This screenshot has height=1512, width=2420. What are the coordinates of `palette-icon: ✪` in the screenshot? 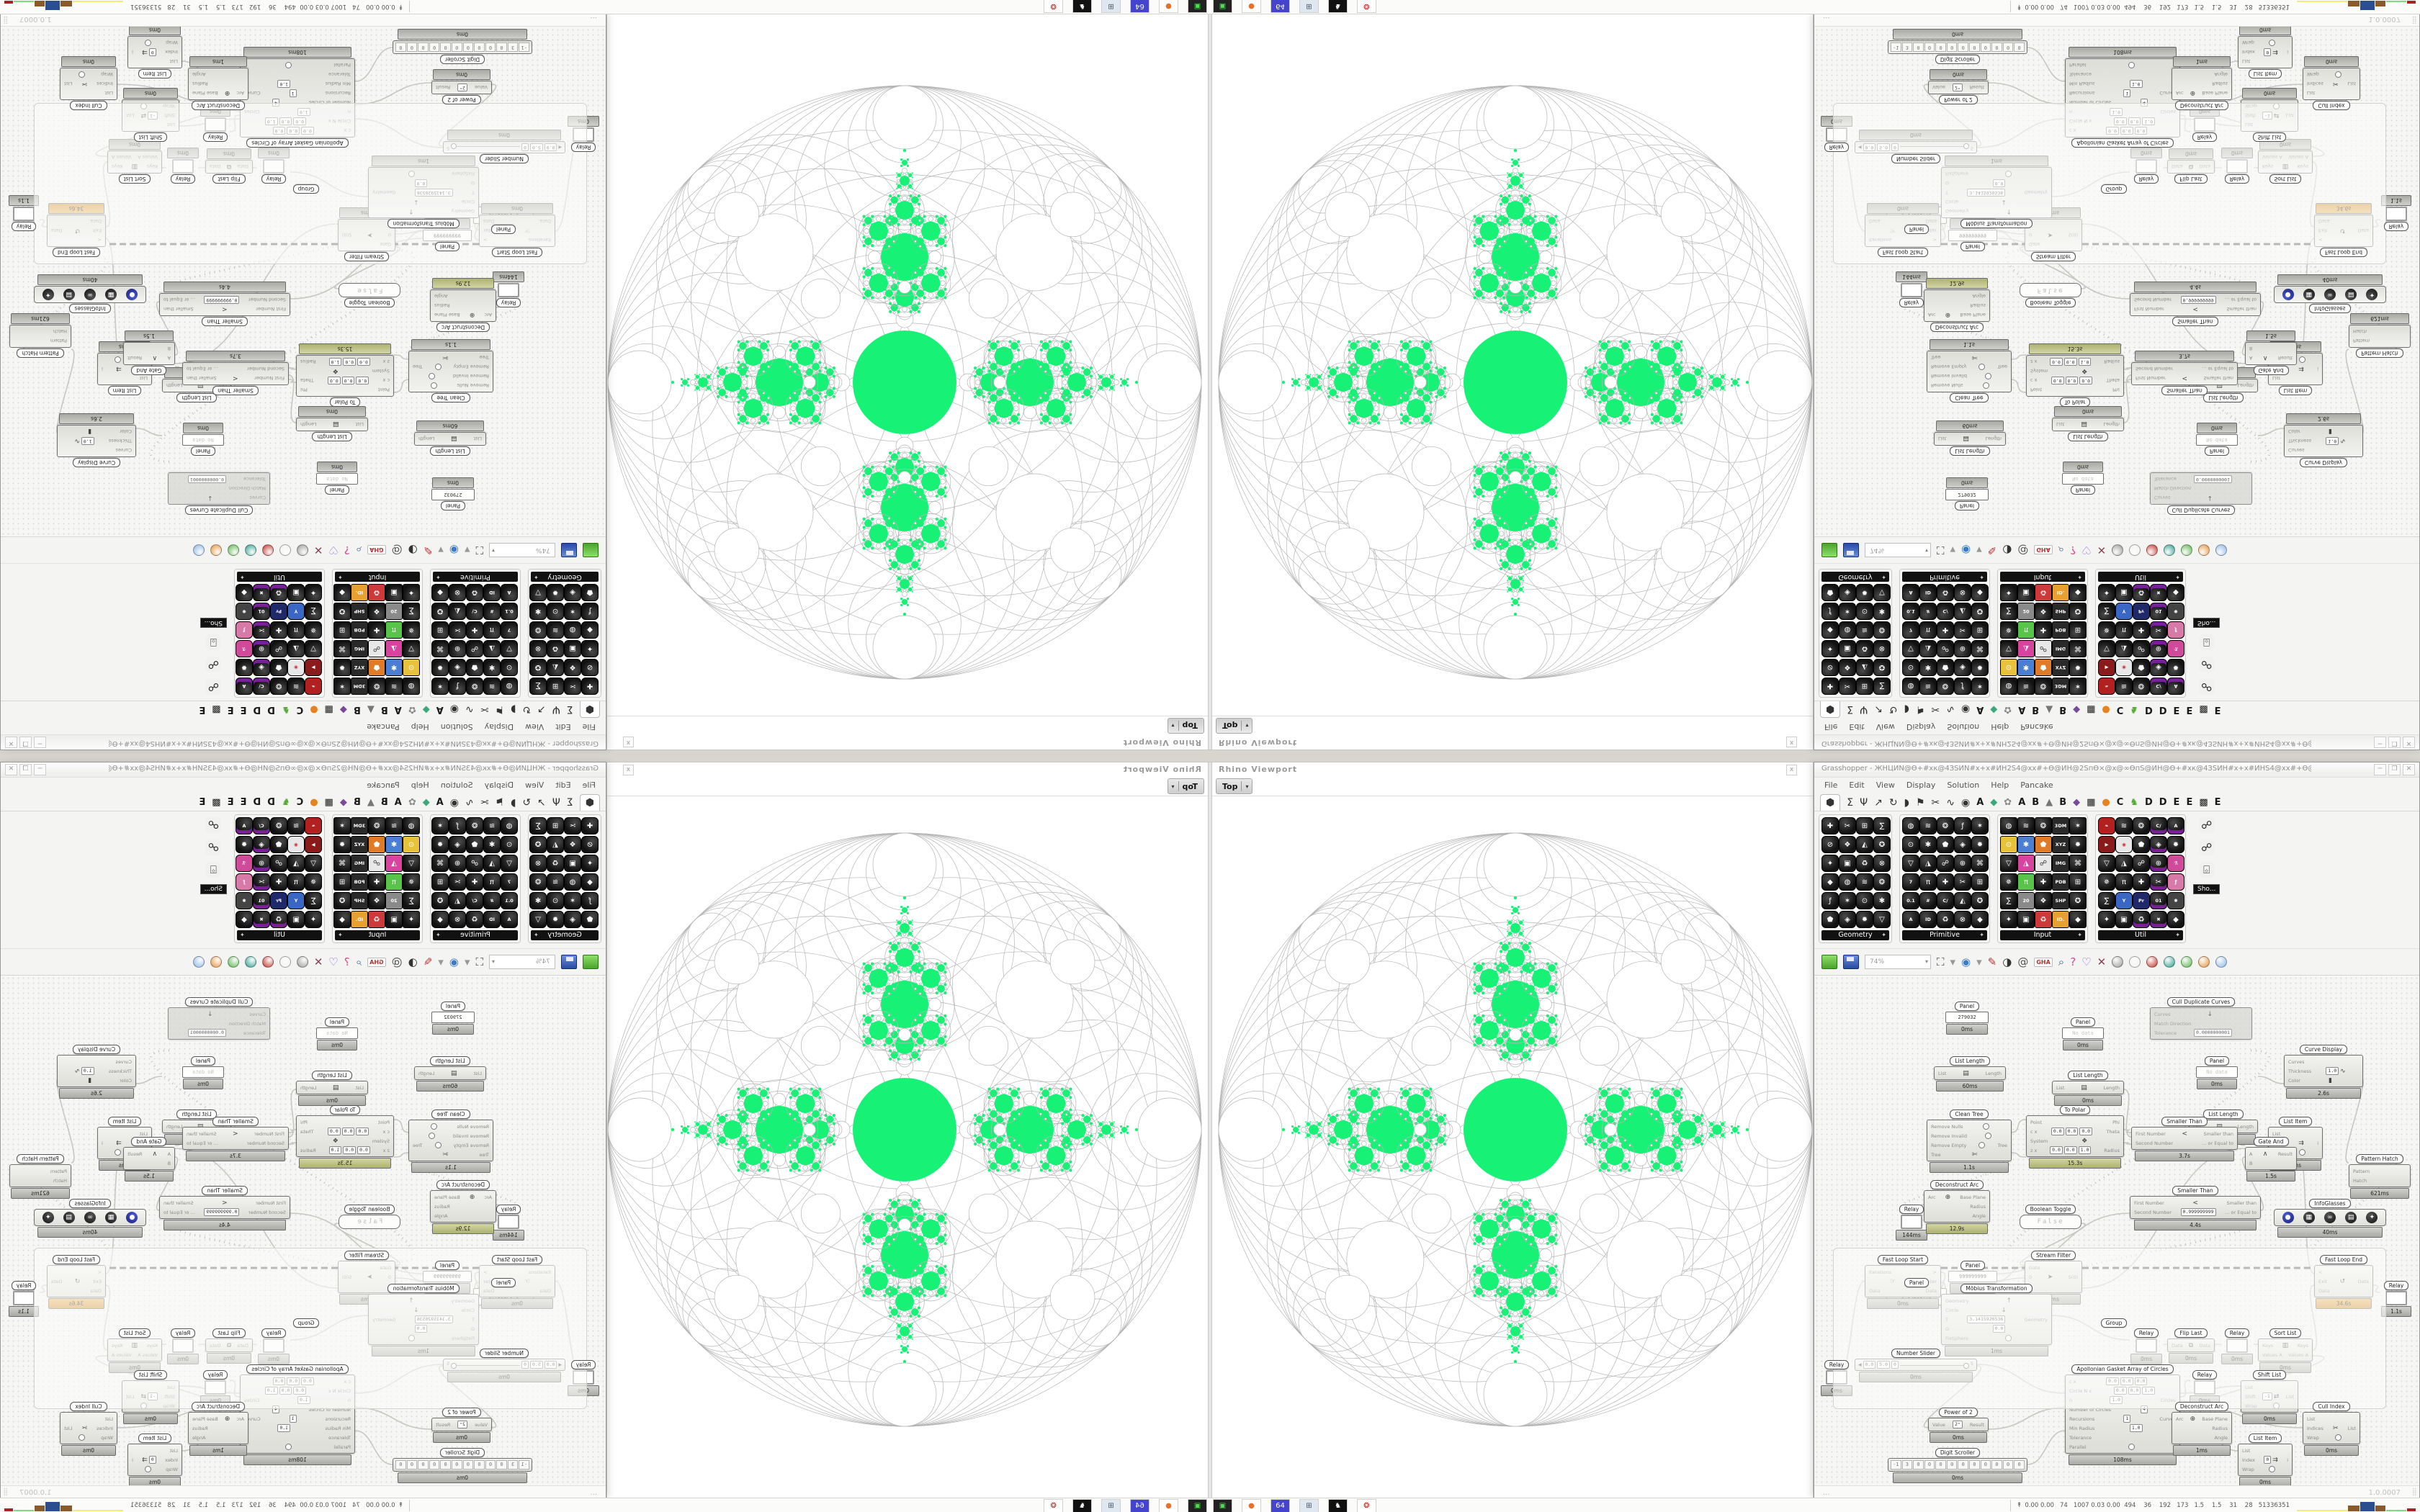 It's located at (440, 900).